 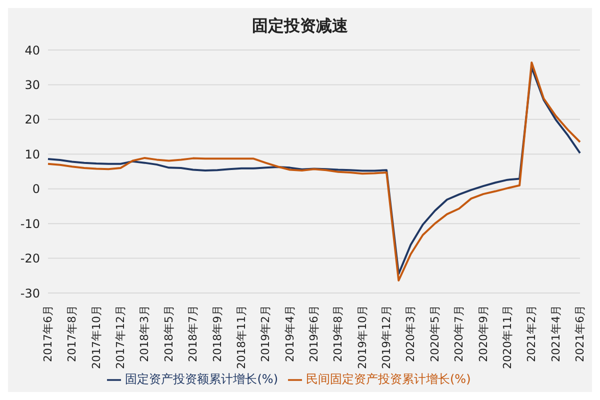 What do you see at coordinates (32, 85) in the screenshot?
I see `y-tick-label: 30` at bounding box center [32, 85].